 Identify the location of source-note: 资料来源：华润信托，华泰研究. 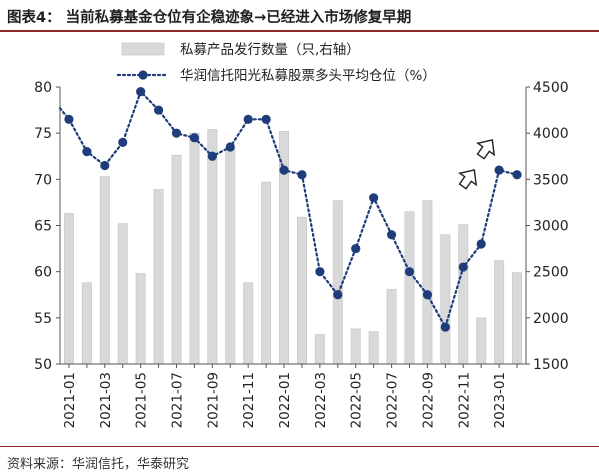
(98, 464).